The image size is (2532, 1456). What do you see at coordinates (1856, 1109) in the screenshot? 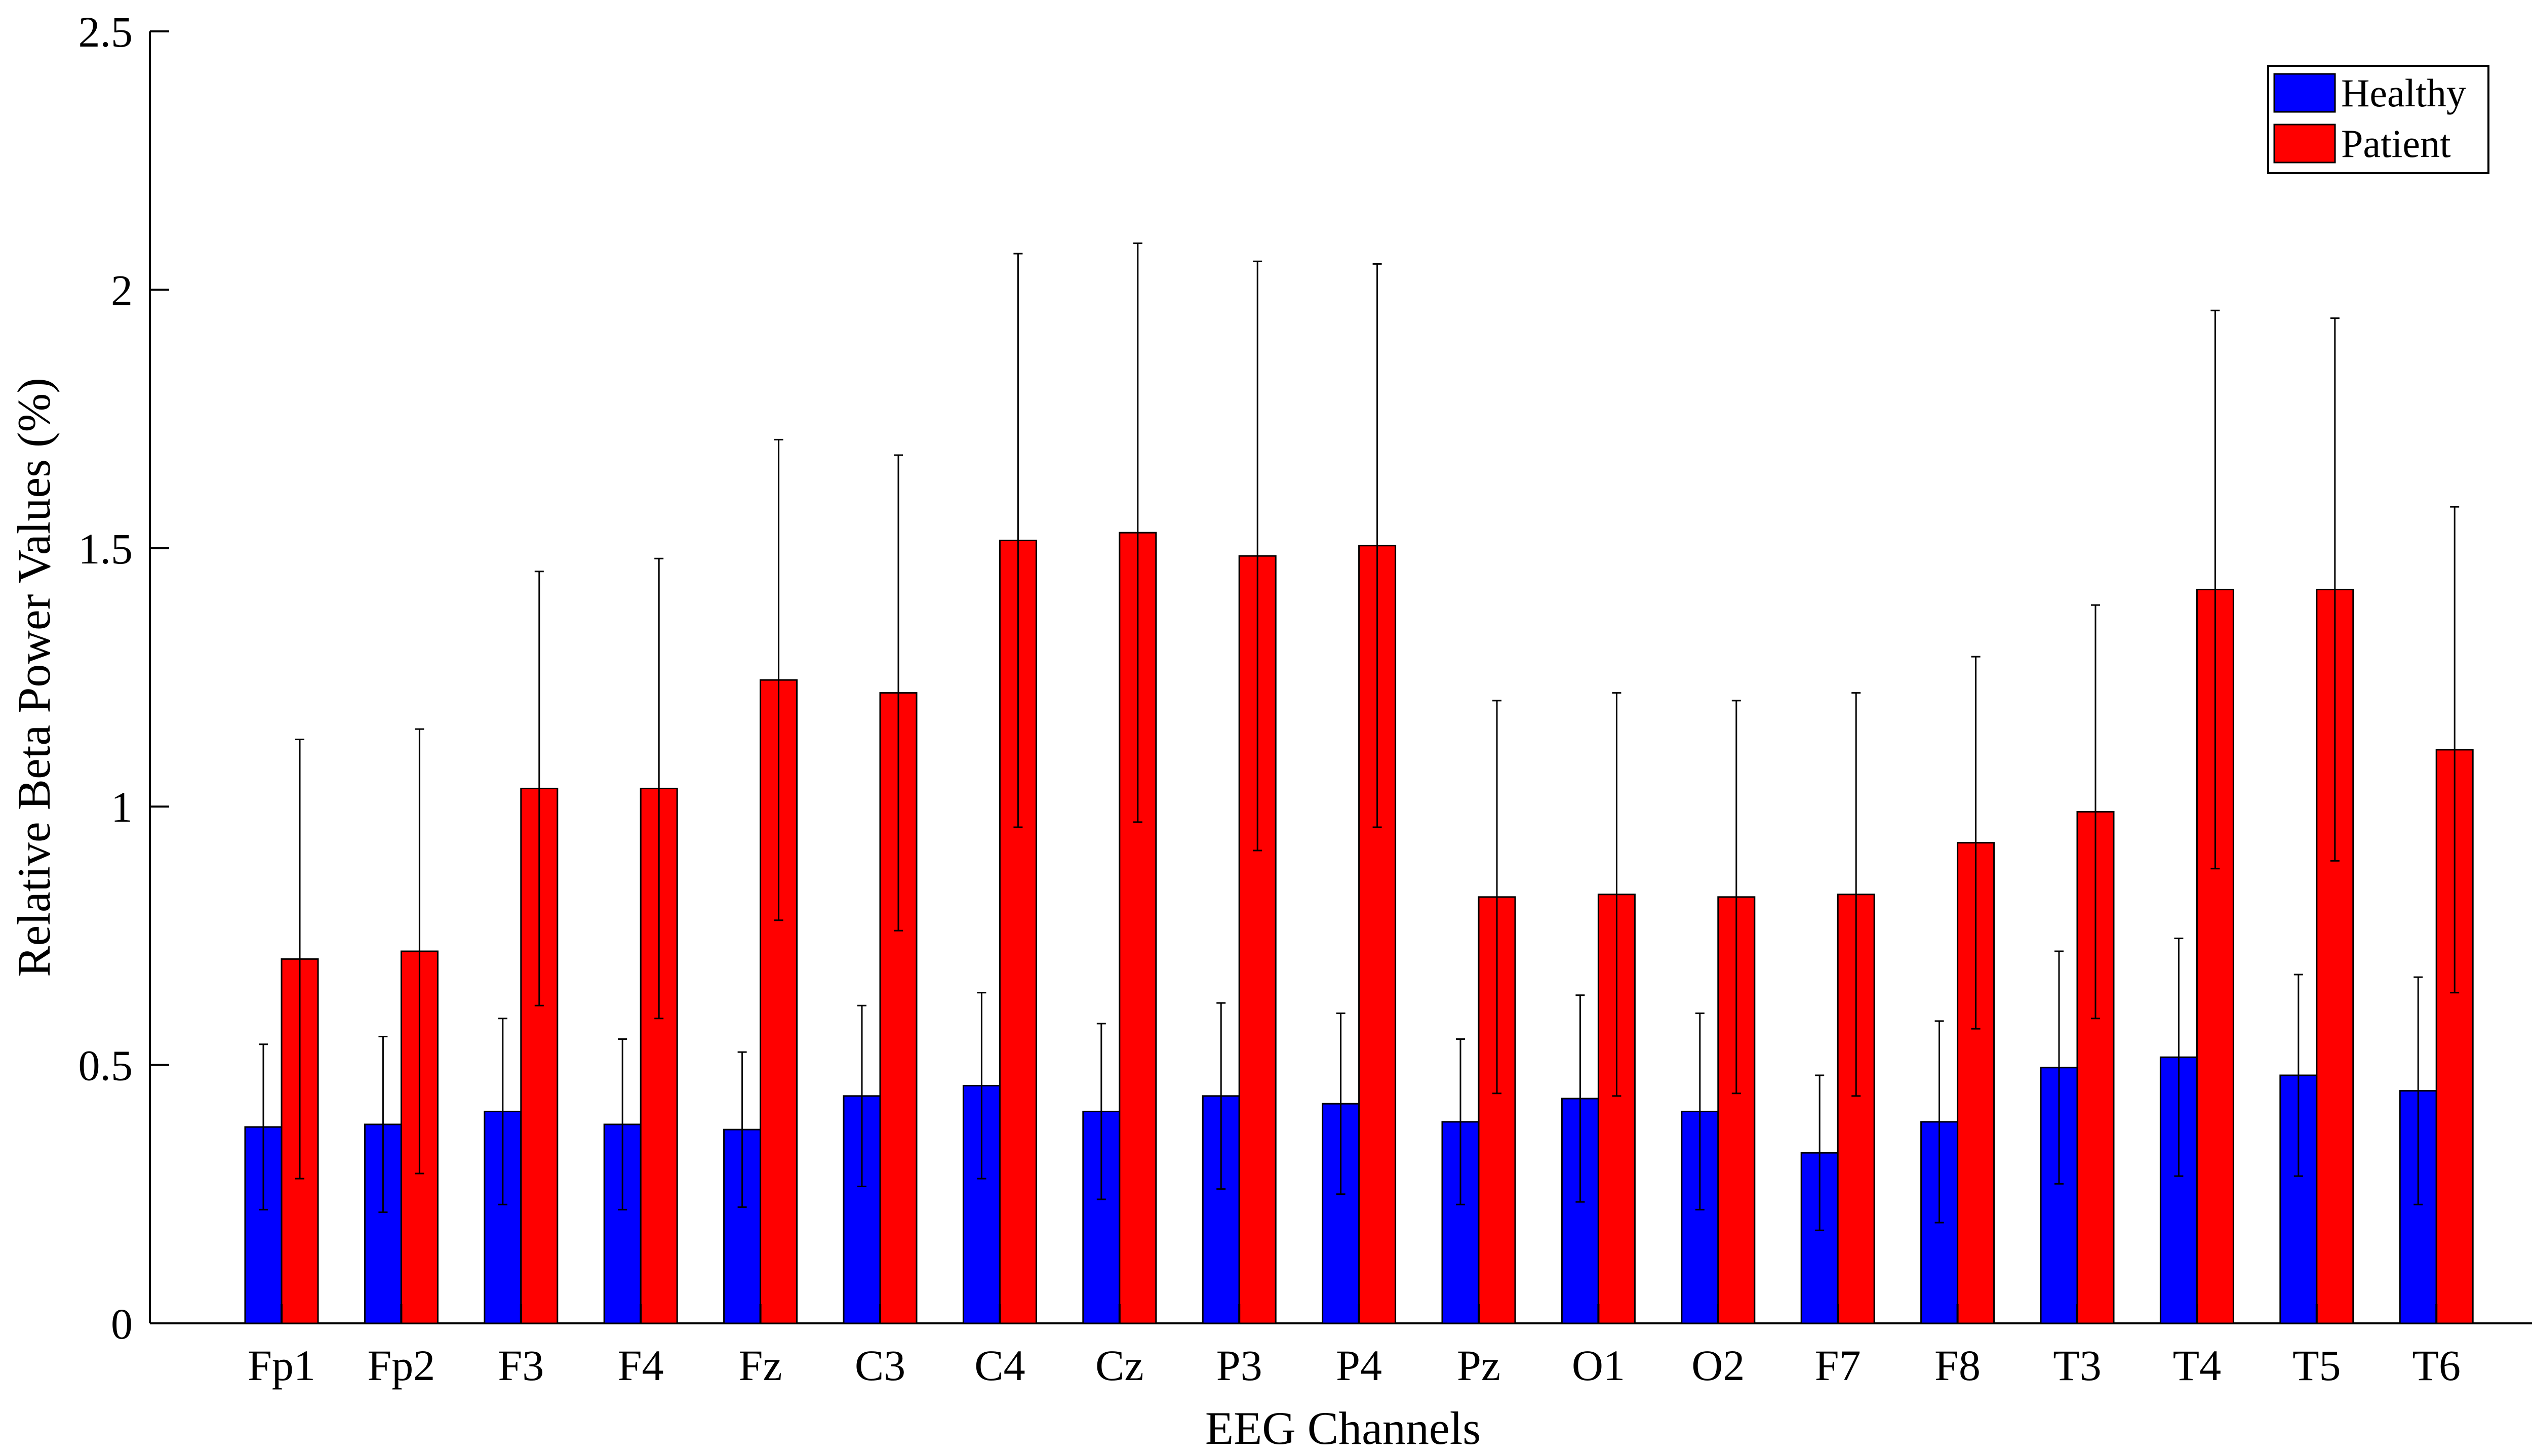
I see `bar-patient-f7` at bounding box center [1856, 1109].